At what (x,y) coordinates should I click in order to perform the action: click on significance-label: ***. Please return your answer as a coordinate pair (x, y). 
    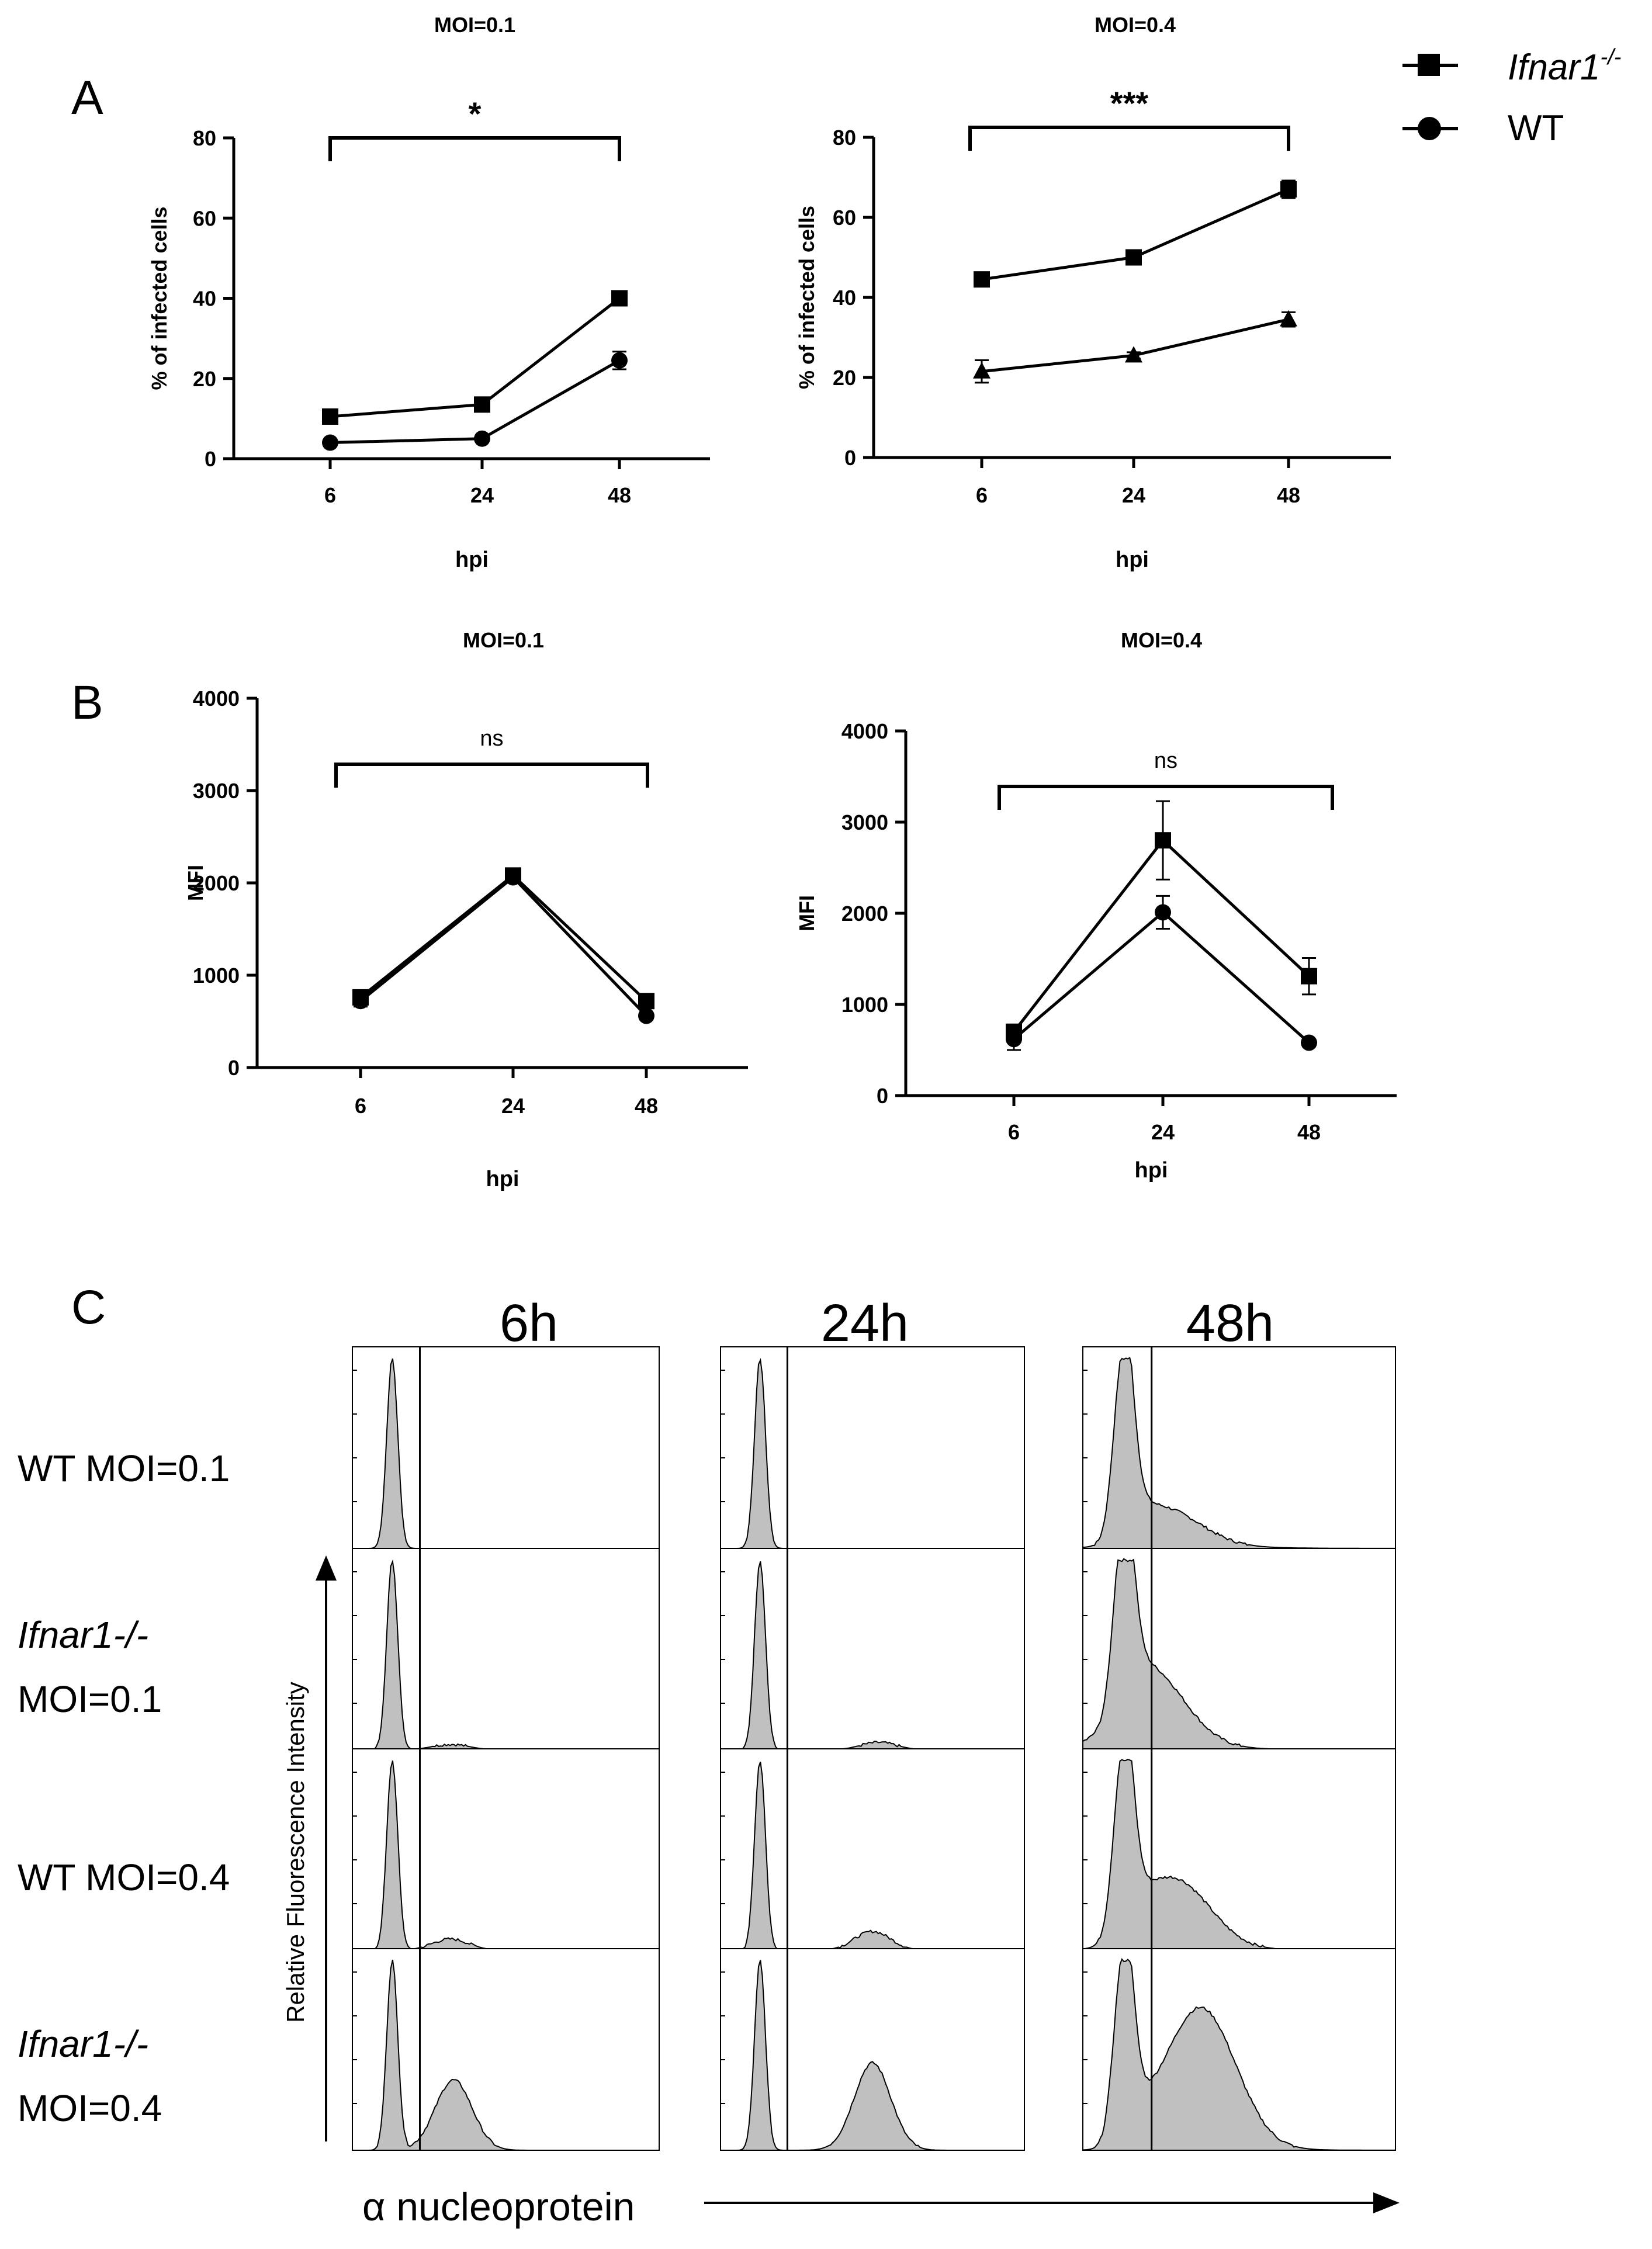
    Looking at the image, I should click on (1130, 104).